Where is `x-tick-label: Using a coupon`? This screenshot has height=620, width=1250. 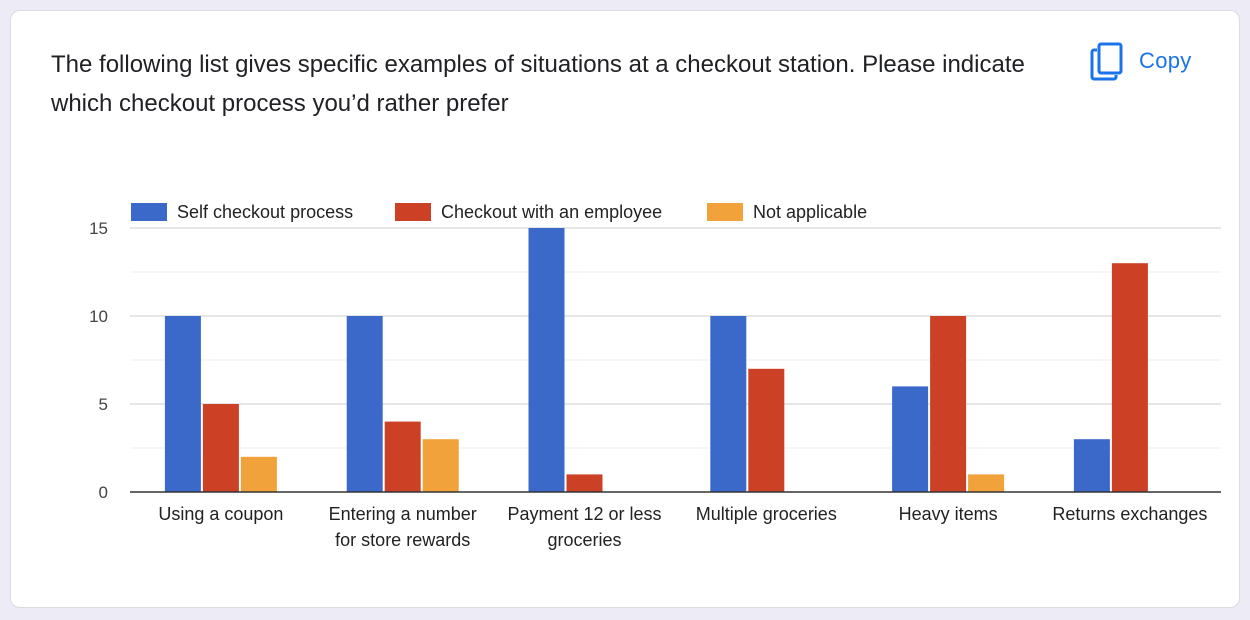 x-tick-label: Using a coupon is located at coordinates (220, 514).